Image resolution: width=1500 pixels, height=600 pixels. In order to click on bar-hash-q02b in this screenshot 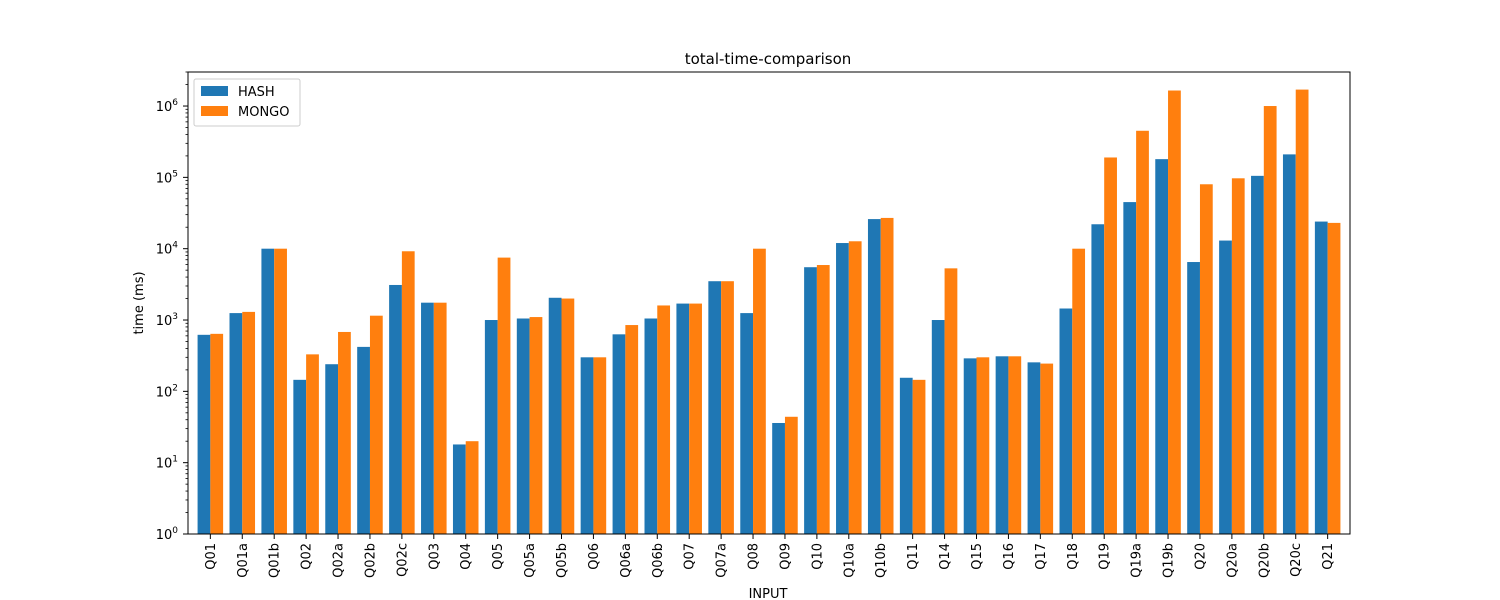, I will do `click(363, 440)`.